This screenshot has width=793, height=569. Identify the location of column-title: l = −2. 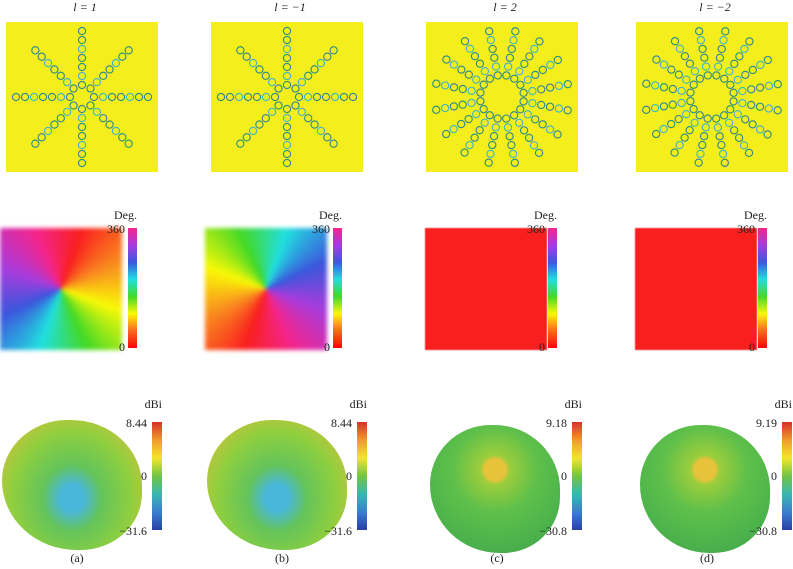
(715, 7).